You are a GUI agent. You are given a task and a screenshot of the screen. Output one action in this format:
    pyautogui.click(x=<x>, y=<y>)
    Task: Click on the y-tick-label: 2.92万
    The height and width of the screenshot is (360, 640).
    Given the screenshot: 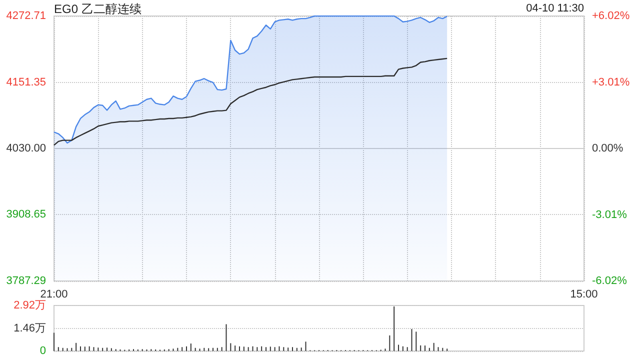 What is the action you would take?
    pyautogui.click(x=30, y=306)
    